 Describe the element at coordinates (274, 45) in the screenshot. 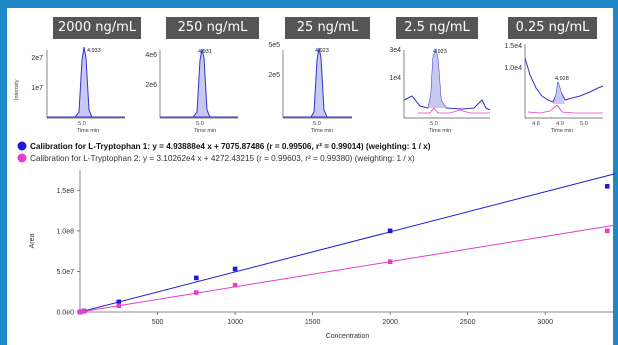

I see `inset-ytick: 5e5` at that location.